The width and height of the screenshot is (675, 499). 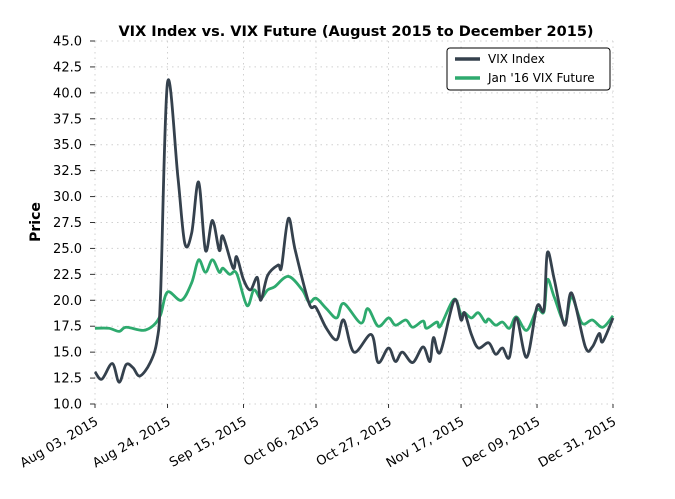 What do you see at coordinates (541, 78) in the screenshot?
I see `legend-label-vix-future: Jan '16 VIX Future` at bounding box center [541, 78].